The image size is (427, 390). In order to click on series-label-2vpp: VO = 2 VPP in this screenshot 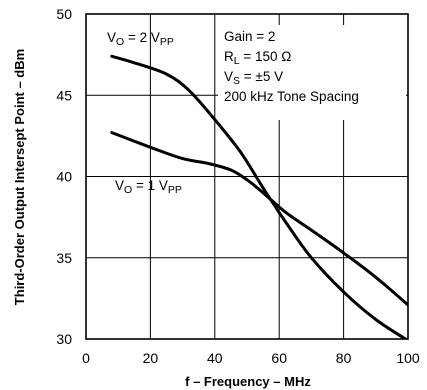, I will do `click(140, 39)`.